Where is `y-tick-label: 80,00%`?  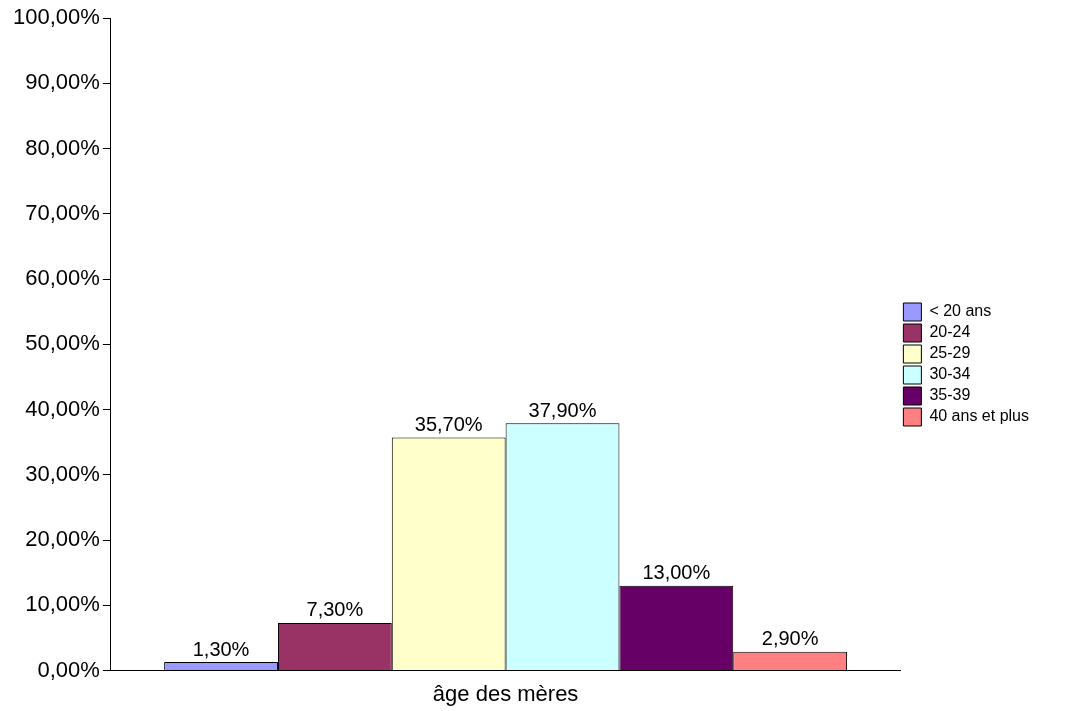
y-tick-label: 80,00% is located at coordinates (62, 147).